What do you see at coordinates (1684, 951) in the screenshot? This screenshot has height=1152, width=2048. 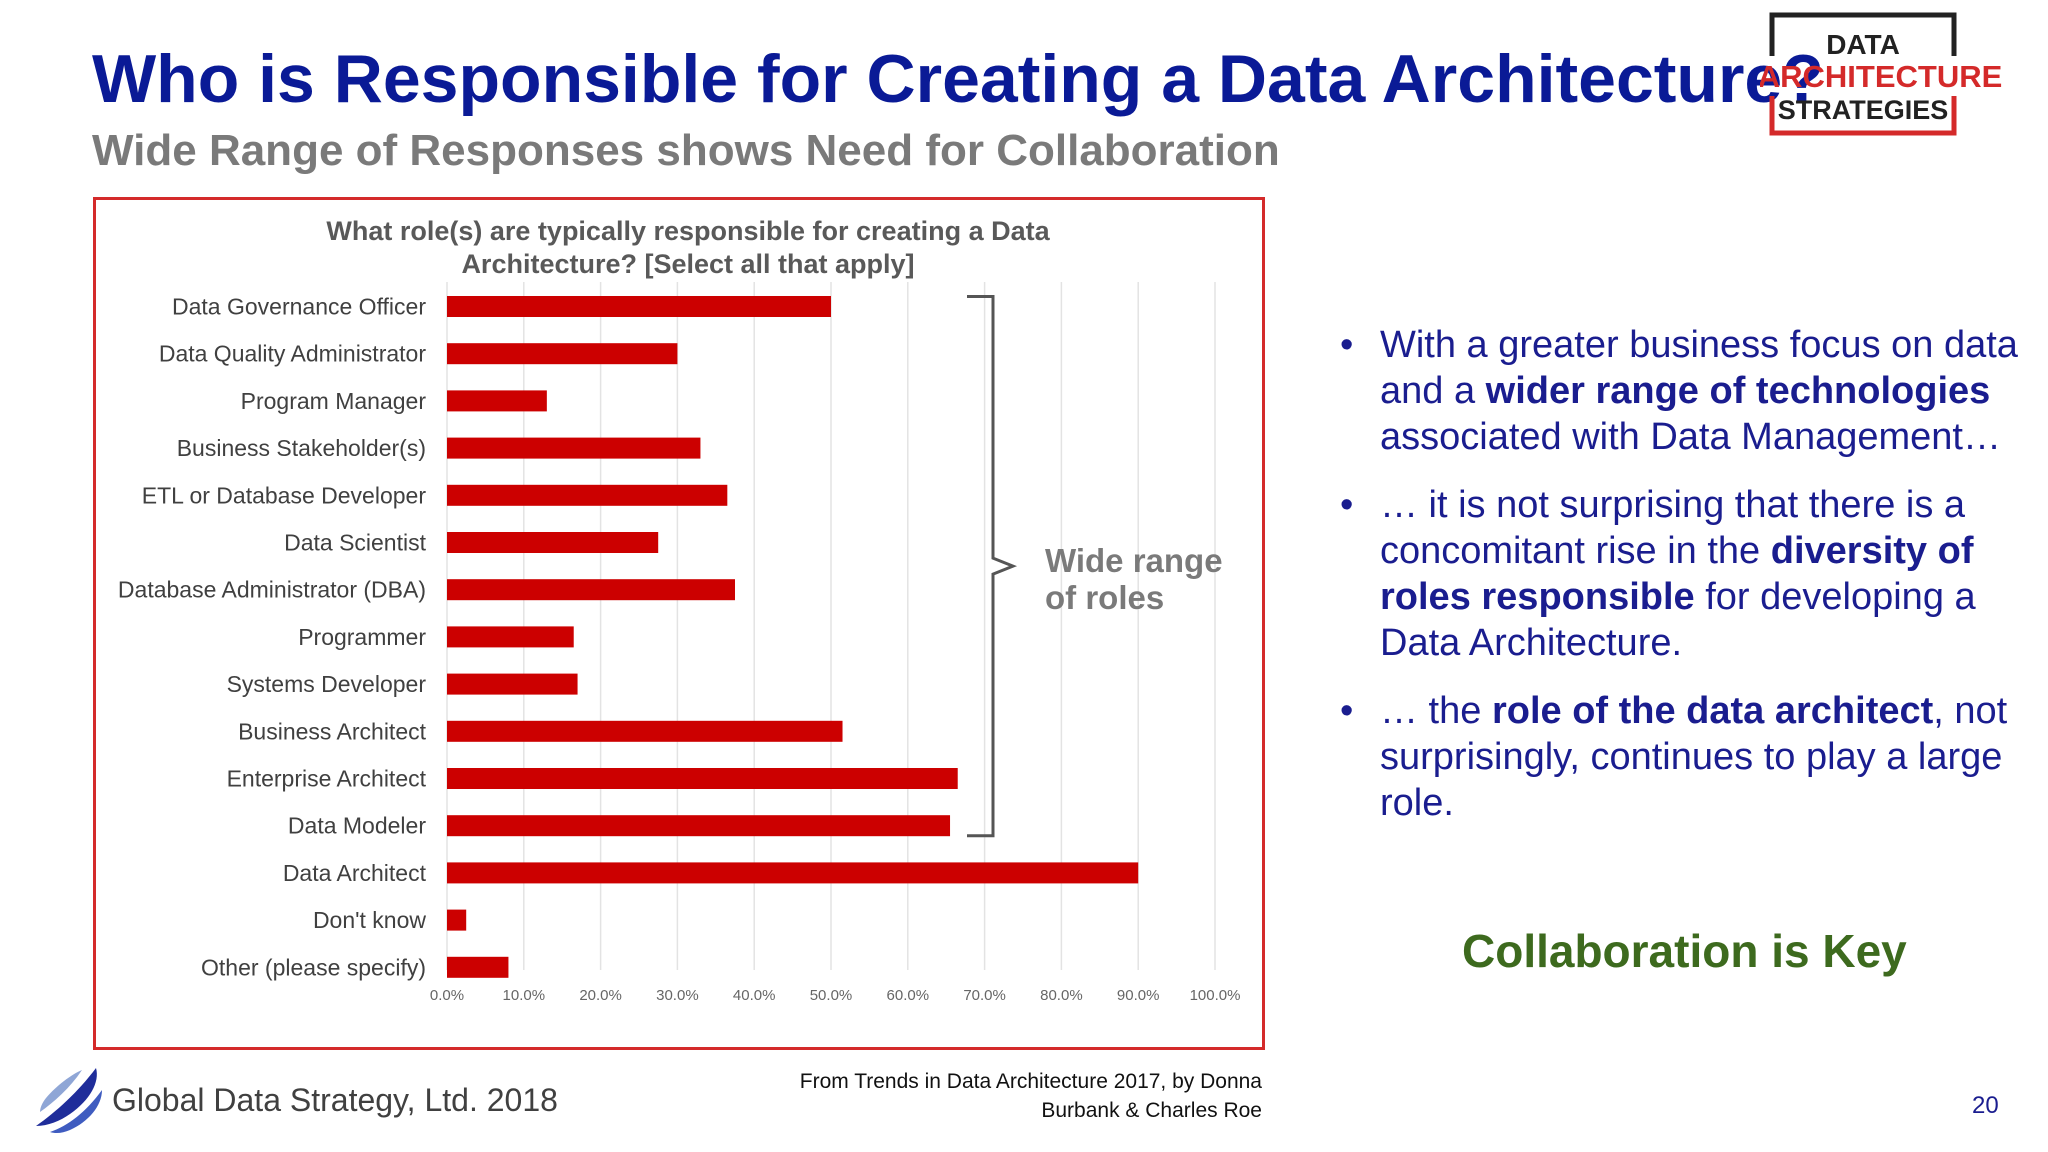 I see `key-message: Collaboration is Key` at bounding box center [1684, 951].